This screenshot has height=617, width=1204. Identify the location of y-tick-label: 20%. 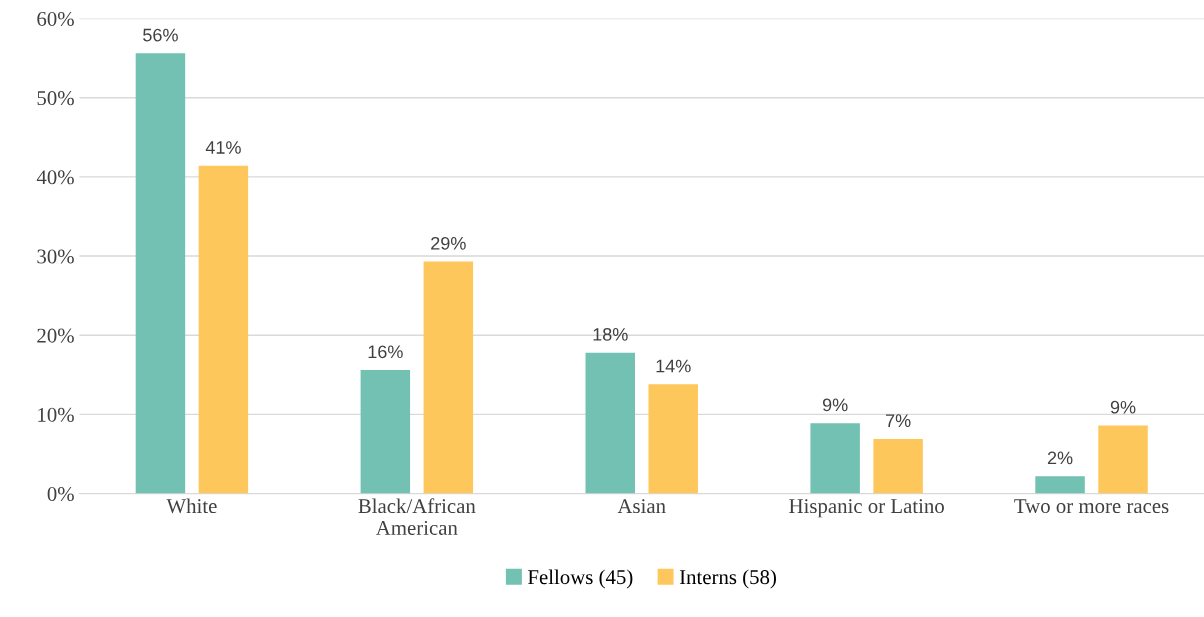
(55, 335).